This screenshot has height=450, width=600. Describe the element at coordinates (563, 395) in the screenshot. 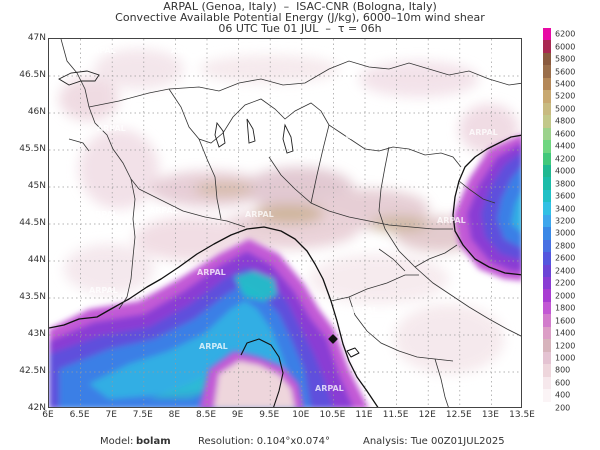

I see `colorbar-level-label: 400` at that location.